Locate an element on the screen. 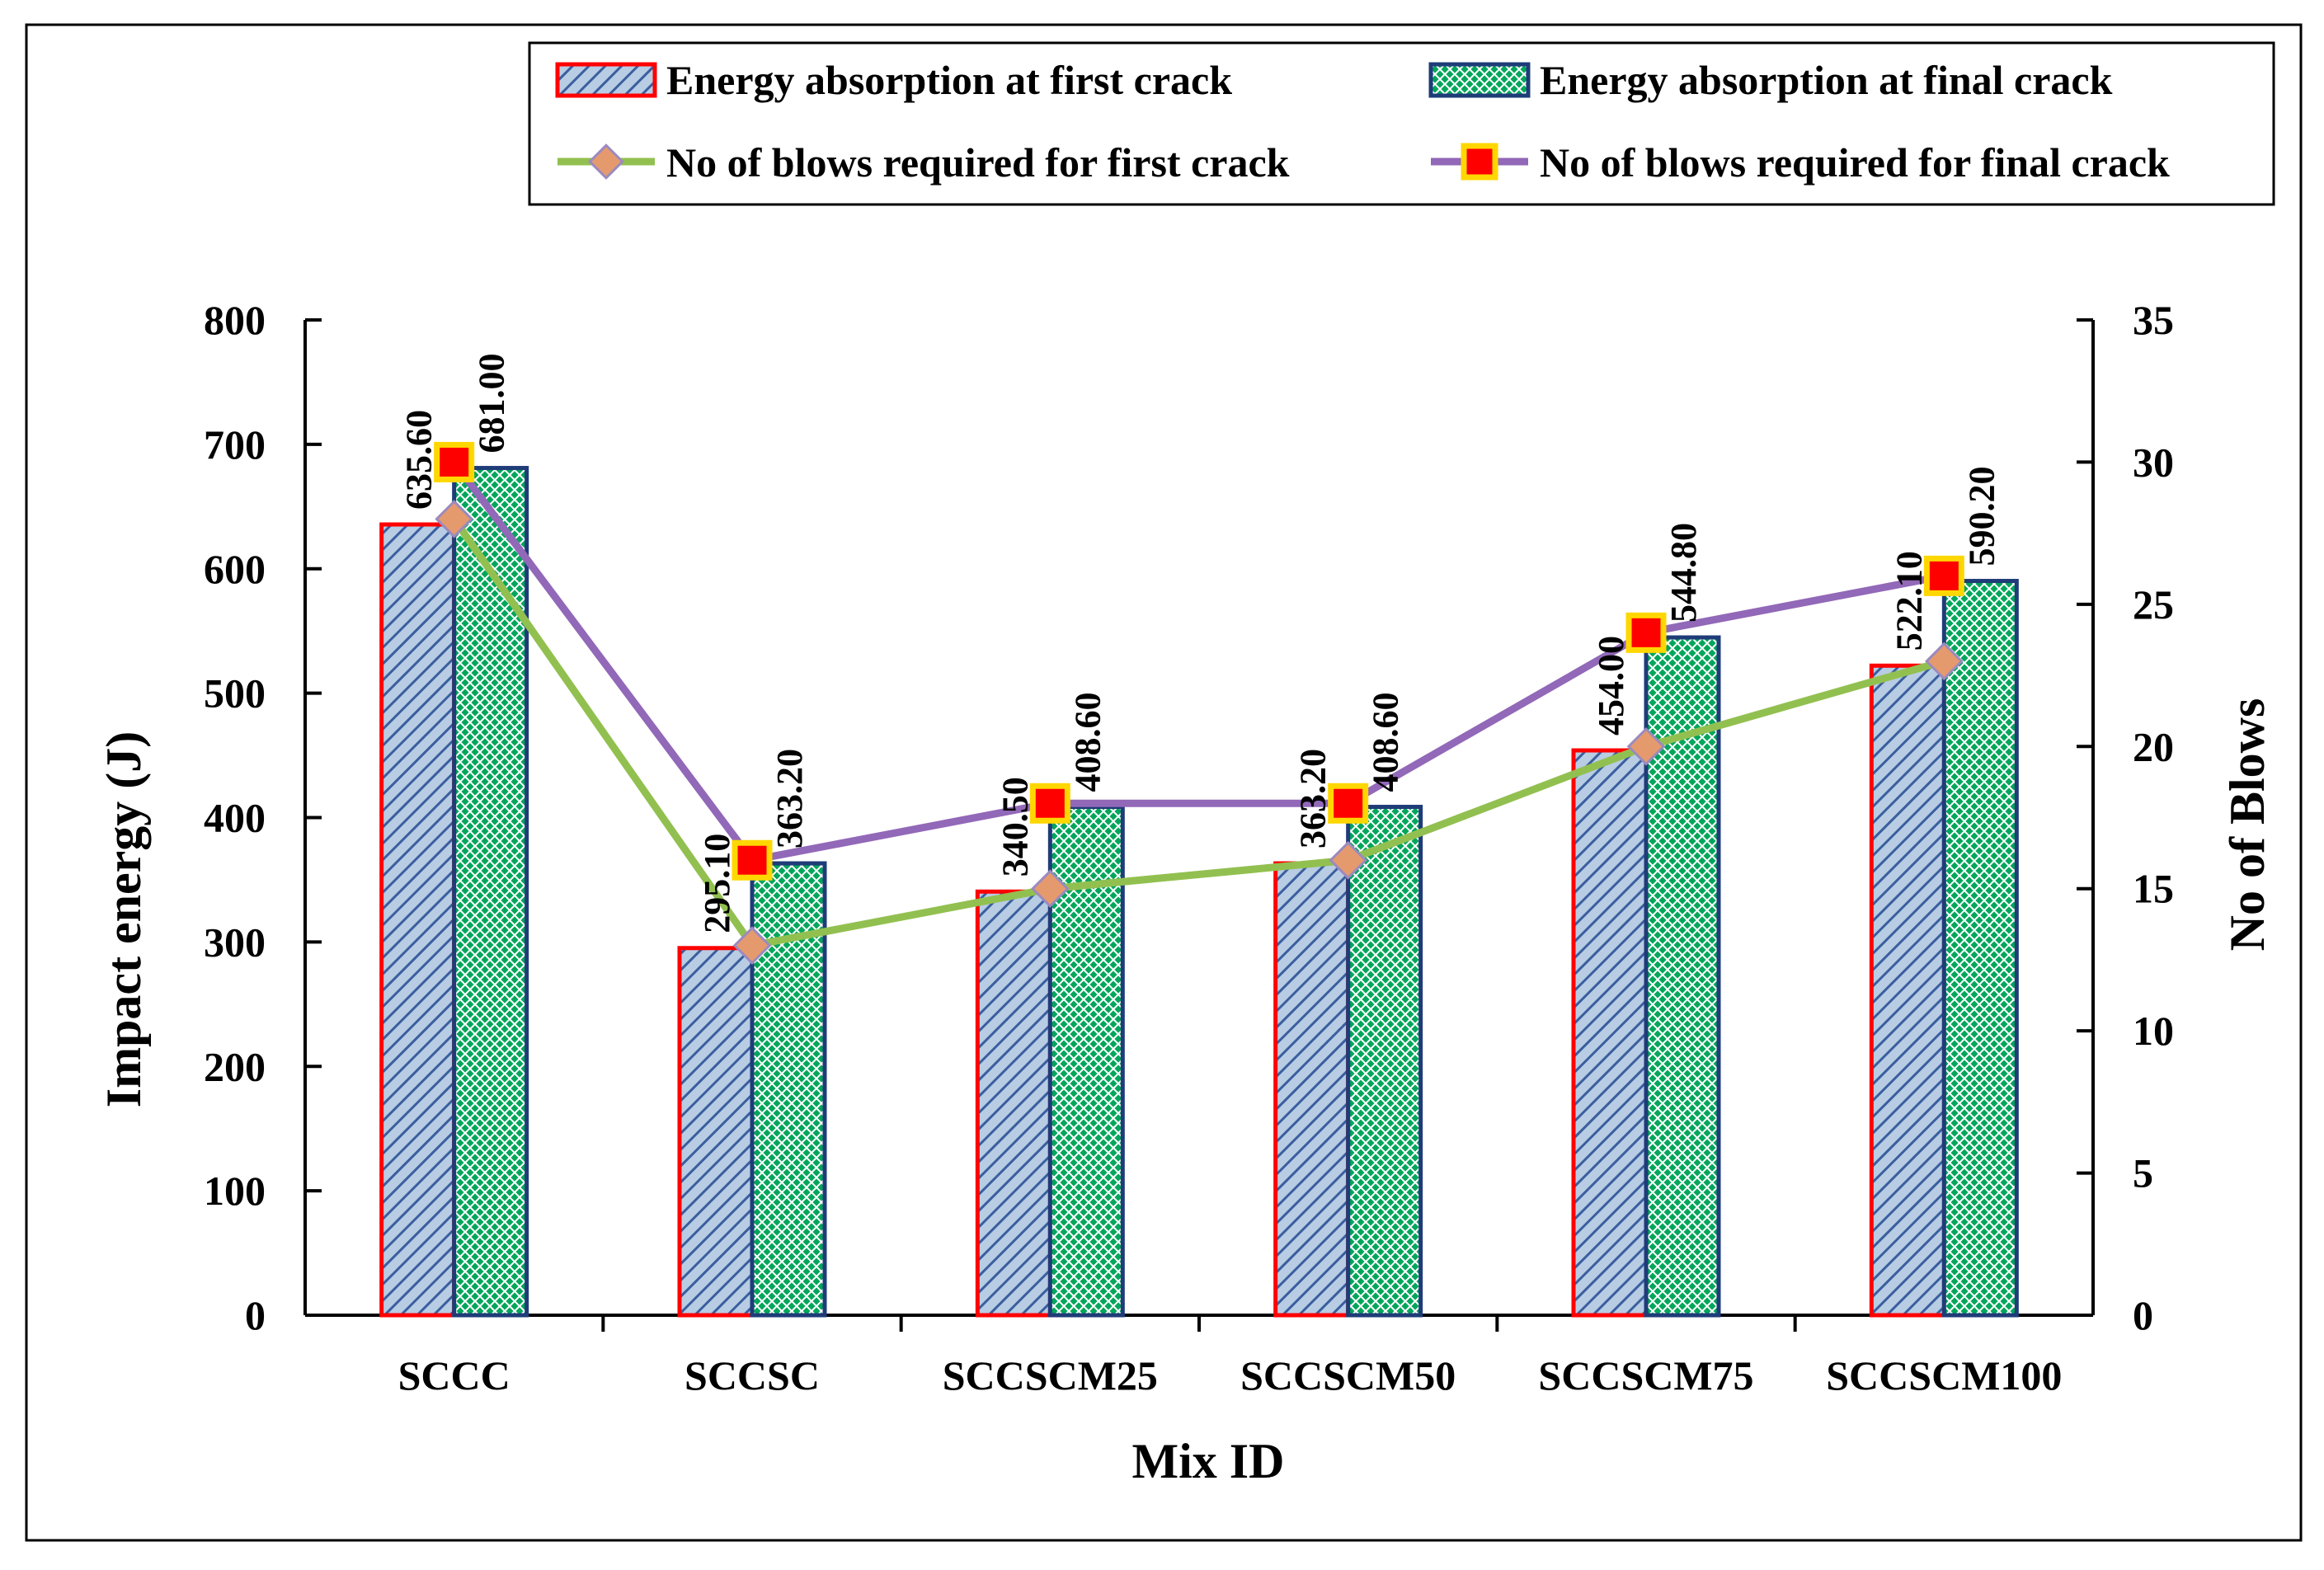 This screenshot has width=2324, height=1570. y-tick-label: 300 is located at coordinates (235, 942).